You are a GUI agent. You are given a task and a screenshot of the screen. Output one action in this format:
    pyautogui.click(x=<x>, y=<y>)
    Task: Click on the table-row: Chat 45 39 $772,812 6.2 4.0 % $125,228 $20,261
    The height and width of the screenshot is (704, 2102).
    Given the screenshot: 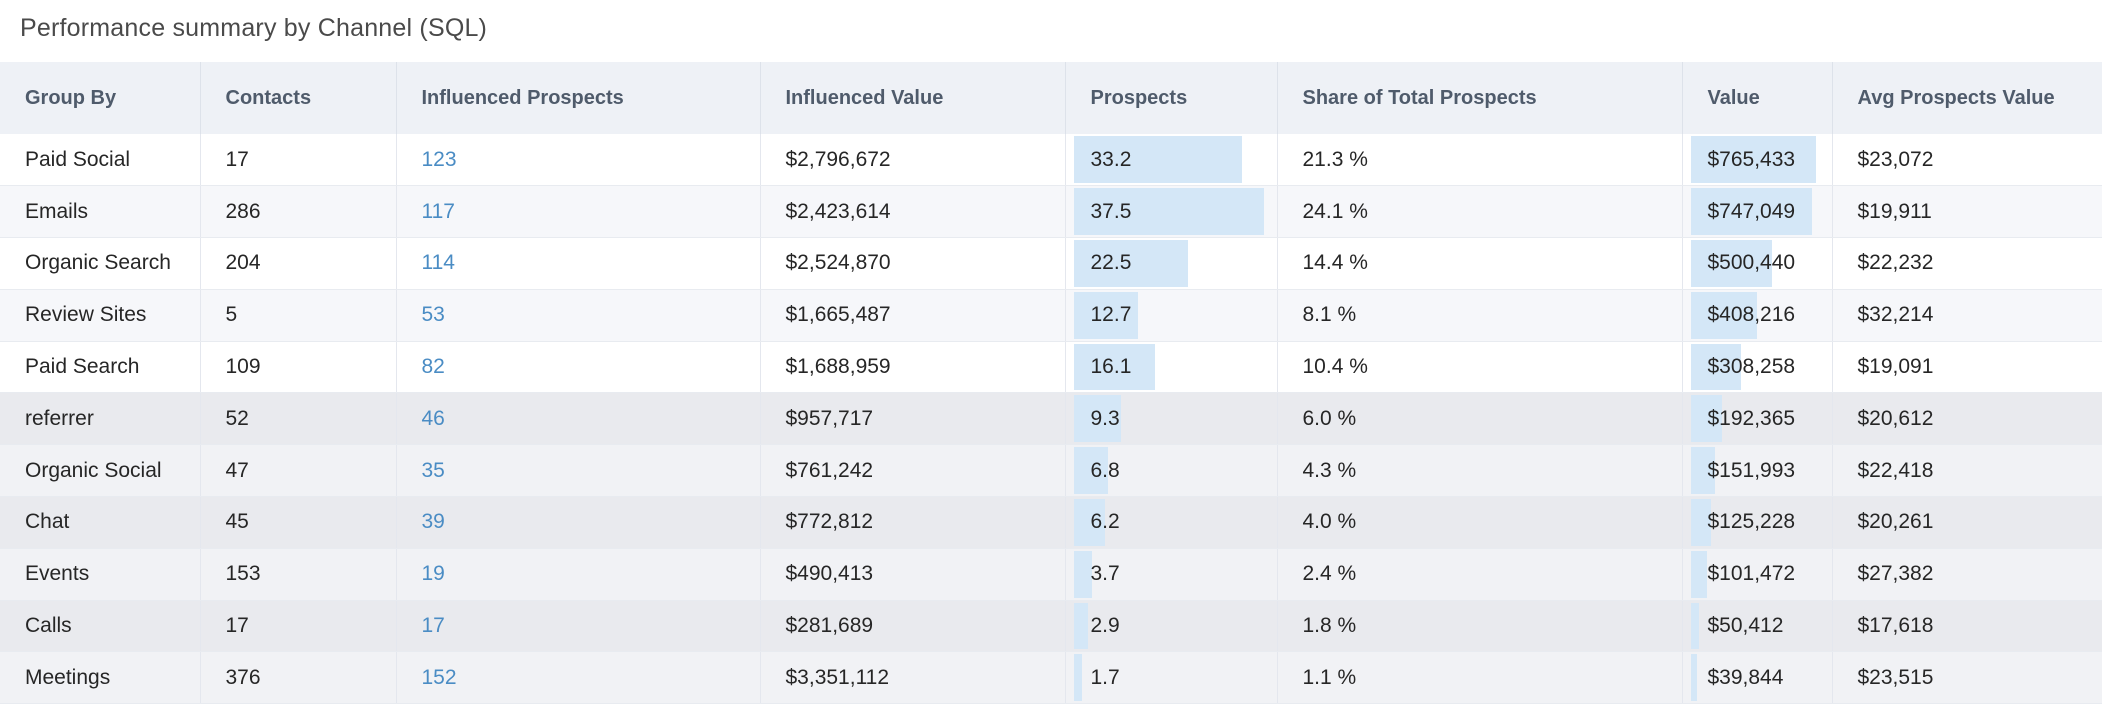 What is the action you would take?
    pyautogui.click(x=1051, y=522)
    